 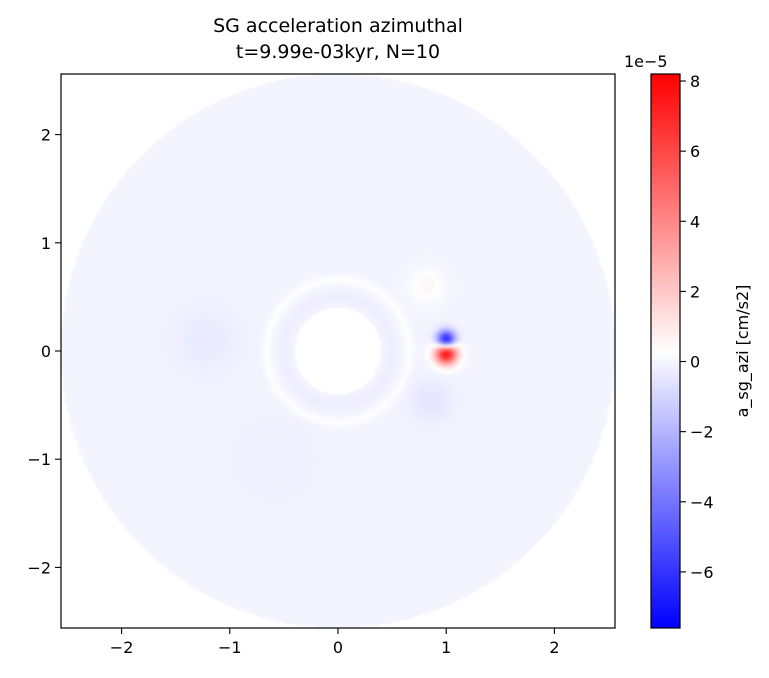 I want to click on y-axis: −2 −1 0 1 2, so click(x=44, y=351).